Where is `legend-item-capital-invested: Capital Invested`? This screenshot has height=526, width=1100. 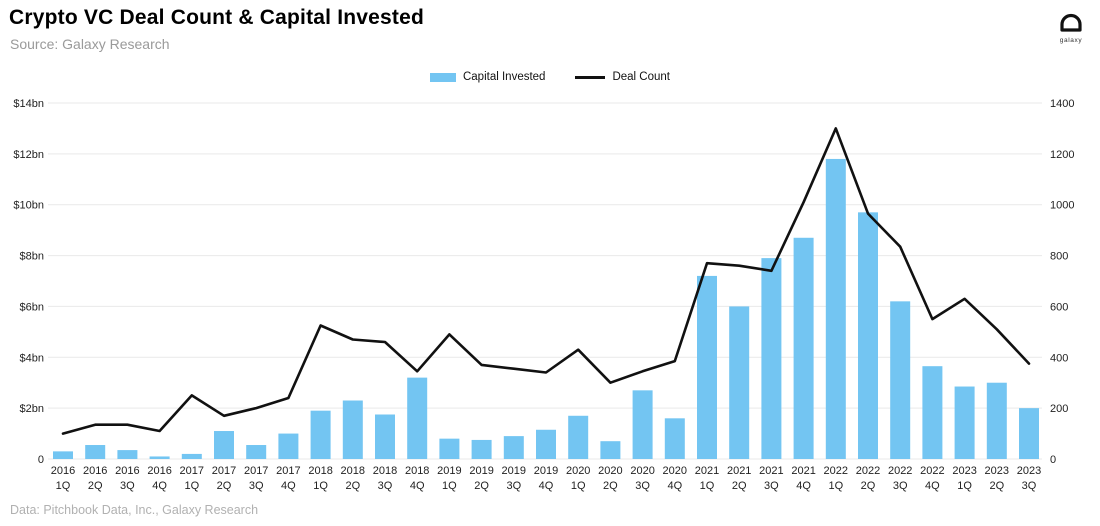
legend-item-capital-invested: Capital Invested is located at coordinates (487, 77).